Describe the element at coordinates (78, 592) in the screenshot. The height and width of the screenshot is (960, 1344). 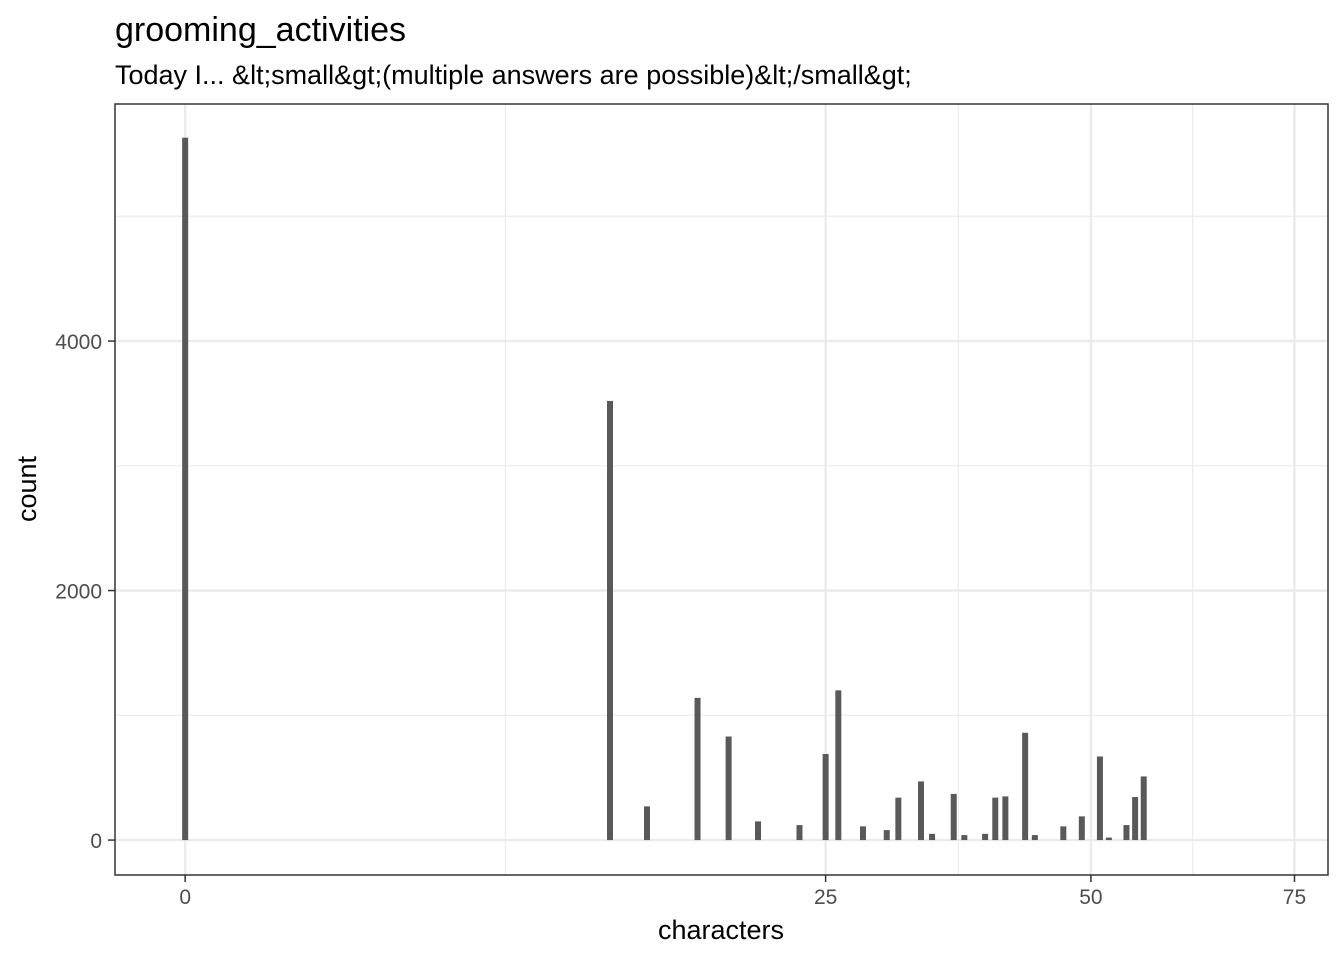
I see `y-tick-label: 2000` at that location.